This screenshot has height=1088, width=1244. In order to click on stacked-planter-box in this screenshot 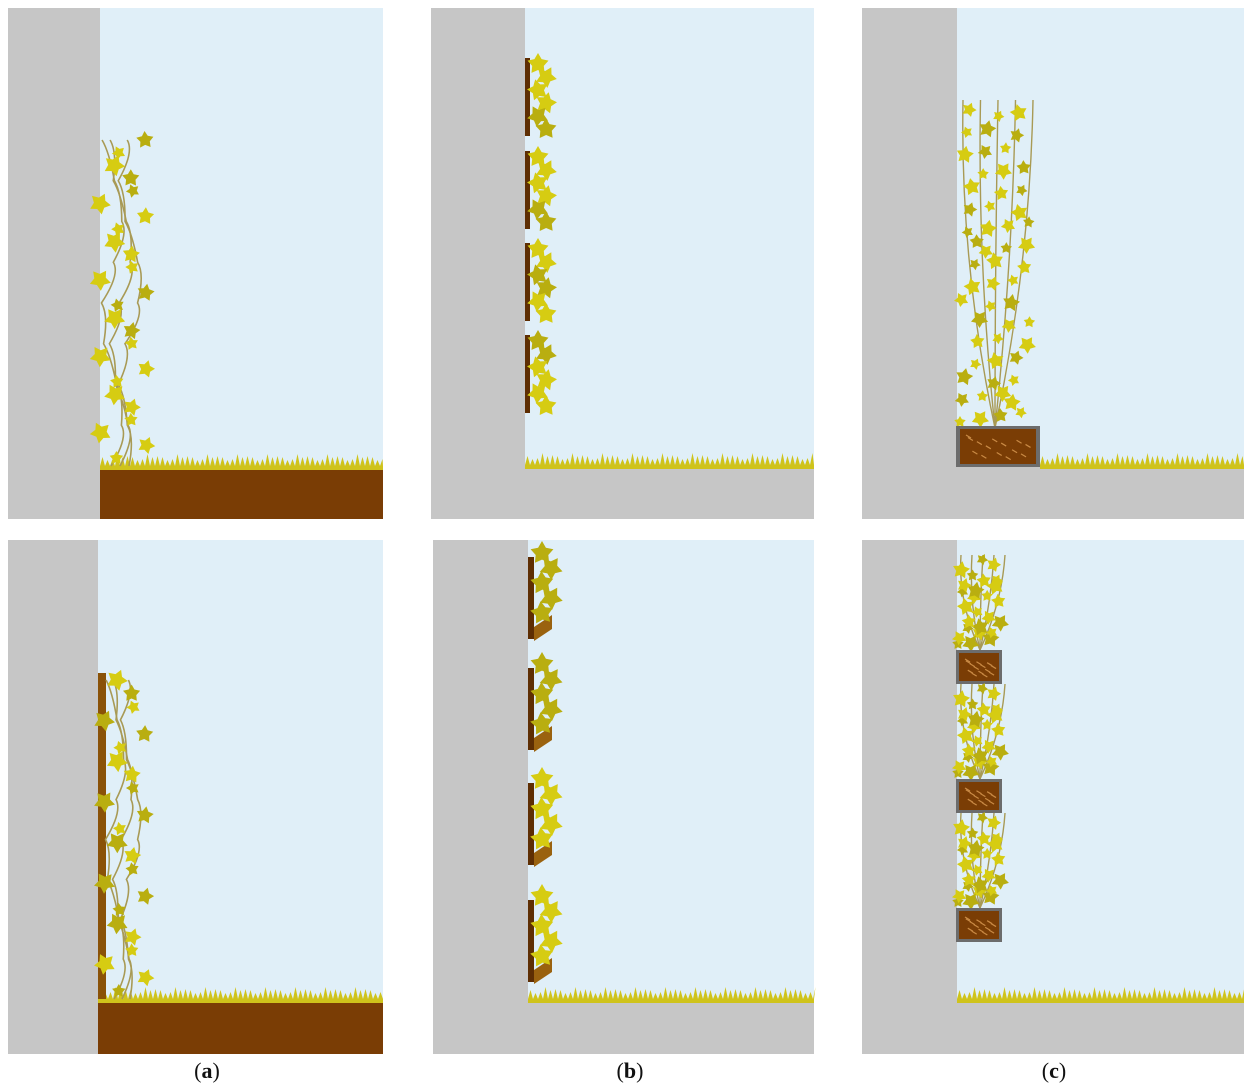, I will do `click(979, 667)`.